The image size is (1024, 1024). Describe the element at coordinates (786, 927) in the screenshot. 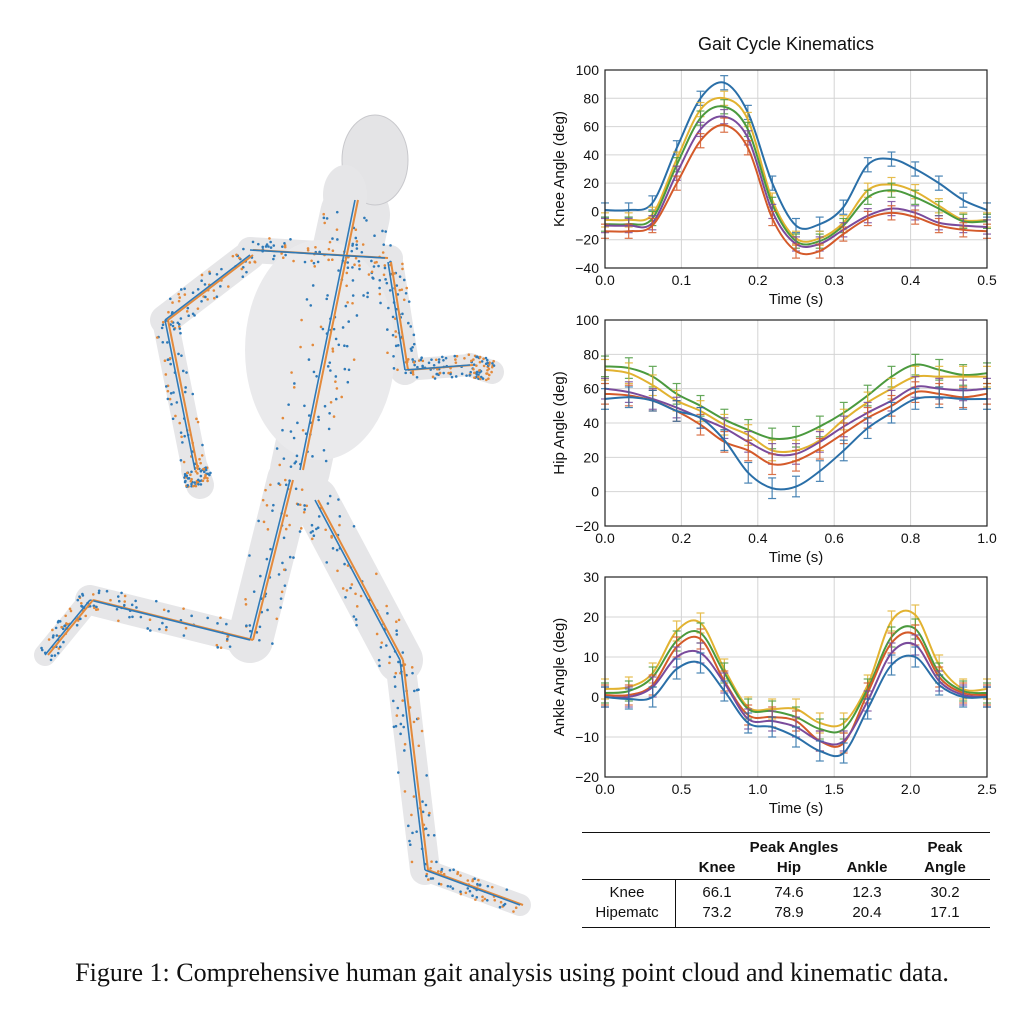

I see `table-bottom-rule` at that location.